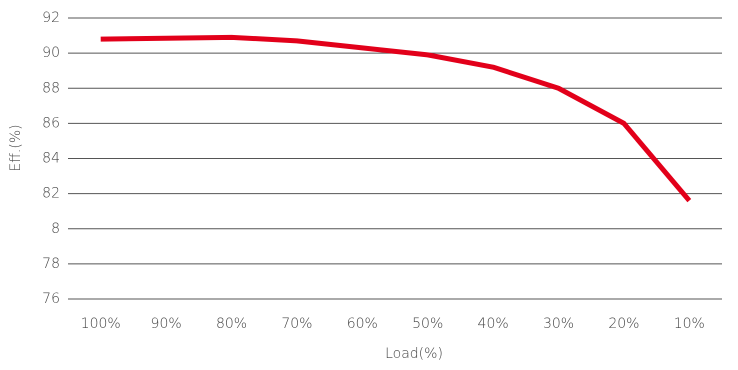  I want to click on y-tick-label: 82, so click(51, 194).